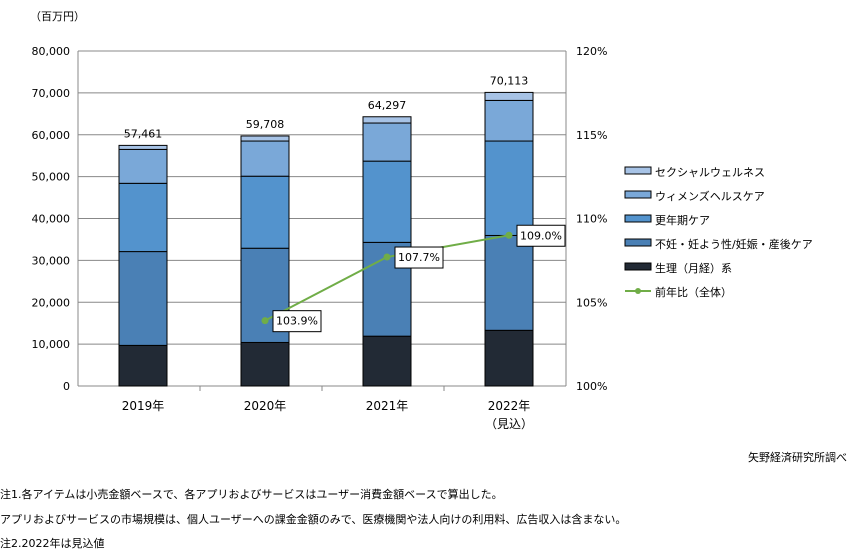  Describe the element at coordinates (143, 133) in the screenshot. I see `bar-total-label: 57,461` at that location.